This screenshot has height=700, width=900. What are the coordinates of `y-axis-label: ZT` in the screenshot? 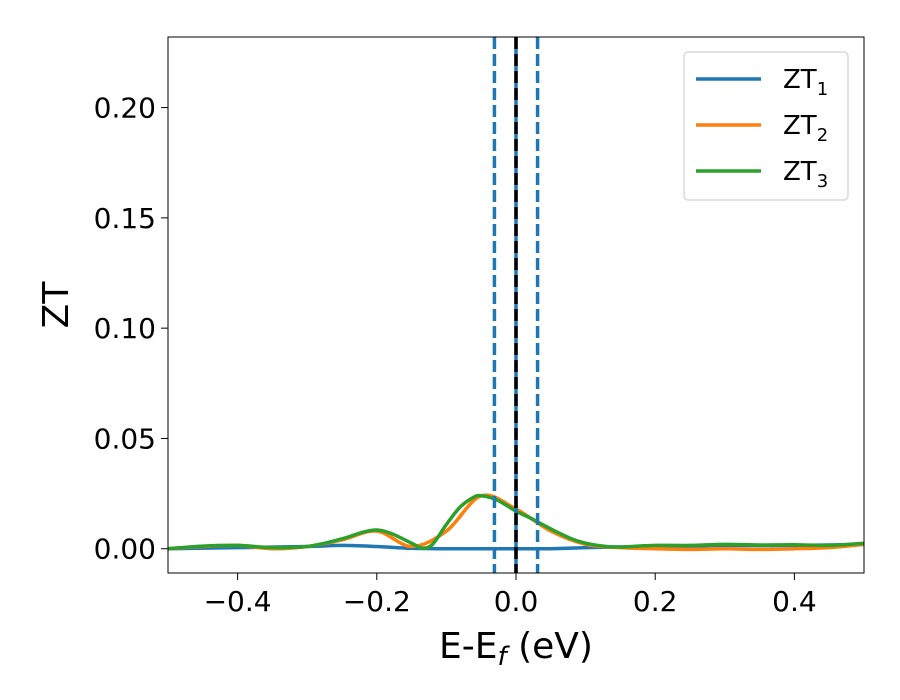 It's located at (56, 305).